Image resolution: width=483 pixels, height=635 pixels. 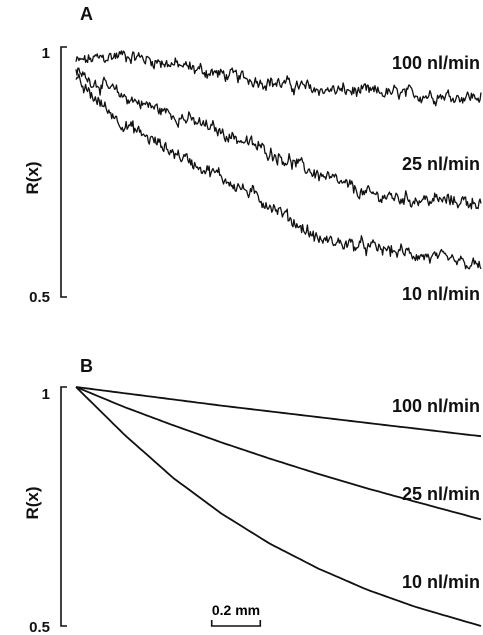 I want to click on panel-b-series-label-25: 25 nl/min, so click(x=441, y=494).